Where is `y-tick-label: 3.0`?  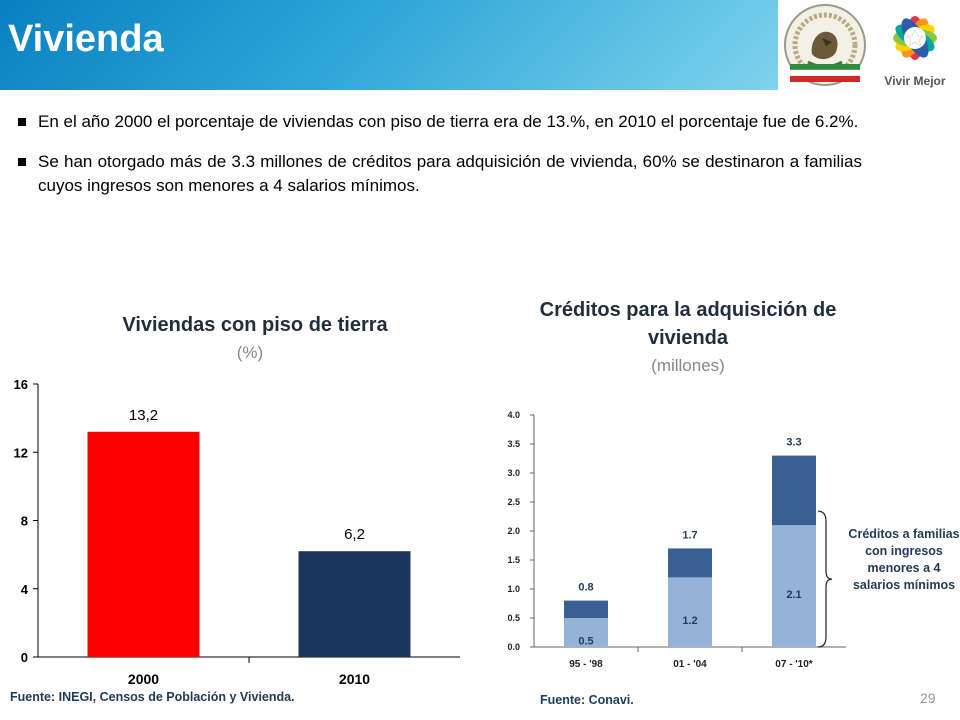
y-tick-label: 3.0 is located at coordinates (513, 473).